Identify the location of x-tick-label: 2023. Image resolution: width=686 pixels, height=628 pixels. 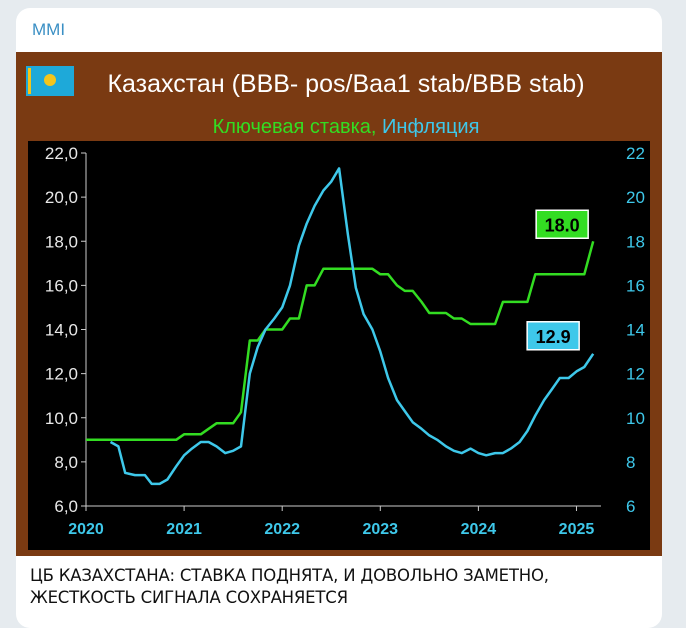
(380, 529).